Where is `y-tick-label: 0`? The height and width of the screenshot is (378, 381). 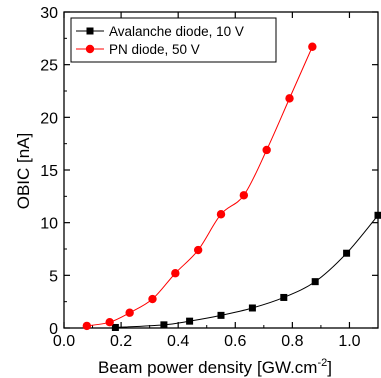
y-tick-label: 0 is located at coordinates (53, 329).